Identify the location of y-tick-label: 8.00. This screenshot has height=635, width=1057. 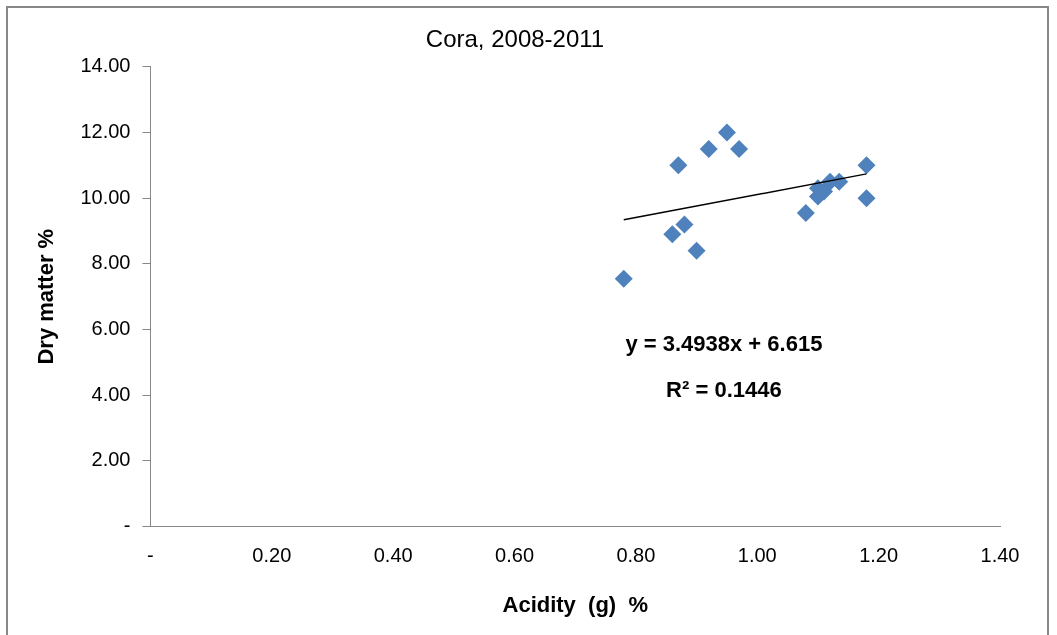
(111, 262).